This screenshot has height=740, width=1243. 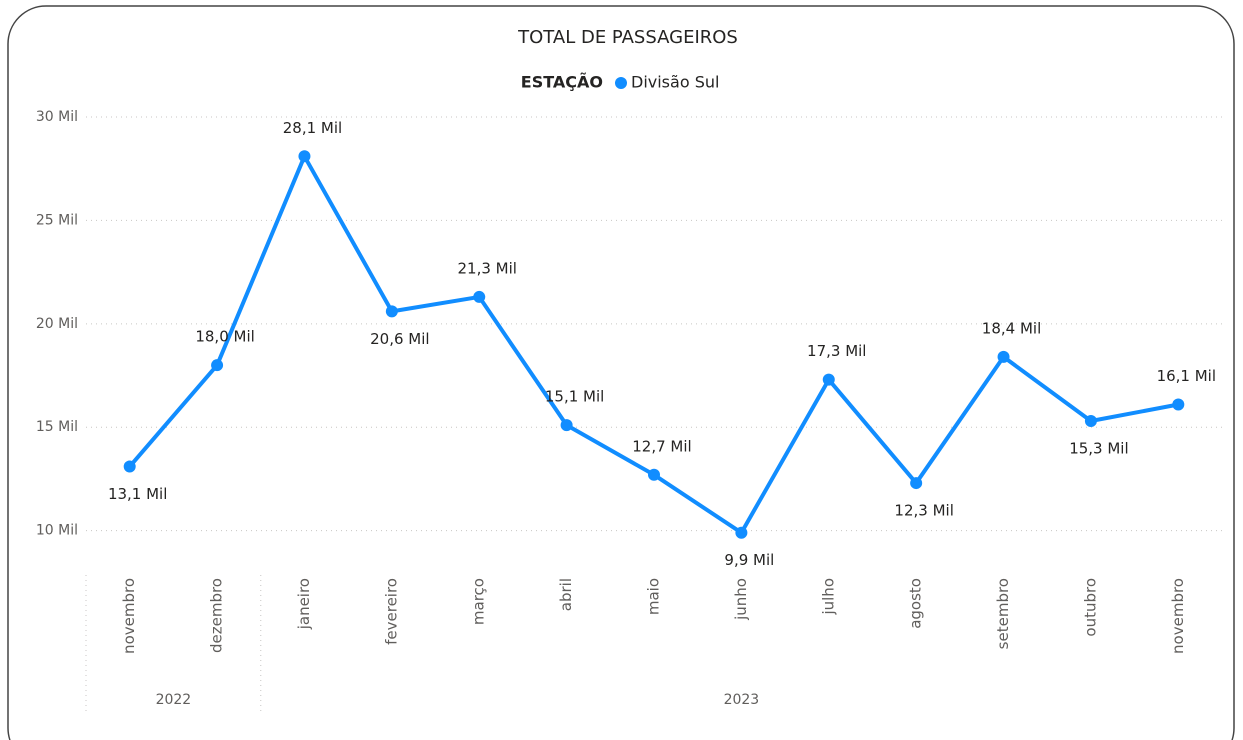 What do you see at coordinates (1186, 376) in the screenshot?
I see `data-label: 16,1 Mil` at bounding box center [1186, 376].